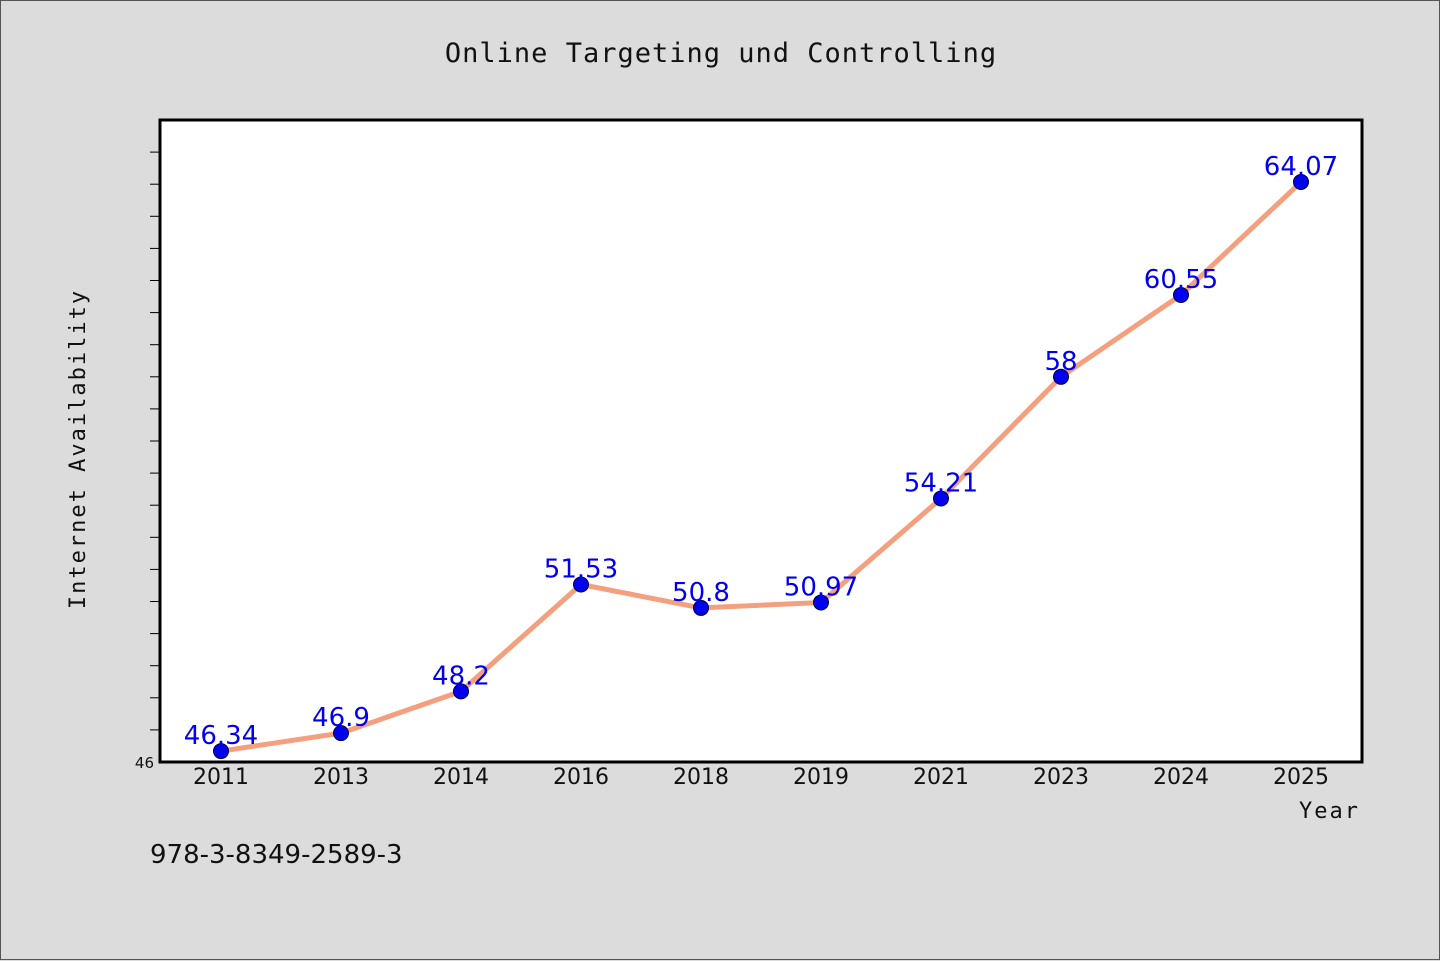 The height and width of the screenshot is (961, 1440). What do you see at coordinates (761, 777) in the screenshot?
I see `x-axis-tick-labels: 2011 2013 2014 2016 2018 2019 2021 2023 2024 2025` at bounding box center [761, 777].